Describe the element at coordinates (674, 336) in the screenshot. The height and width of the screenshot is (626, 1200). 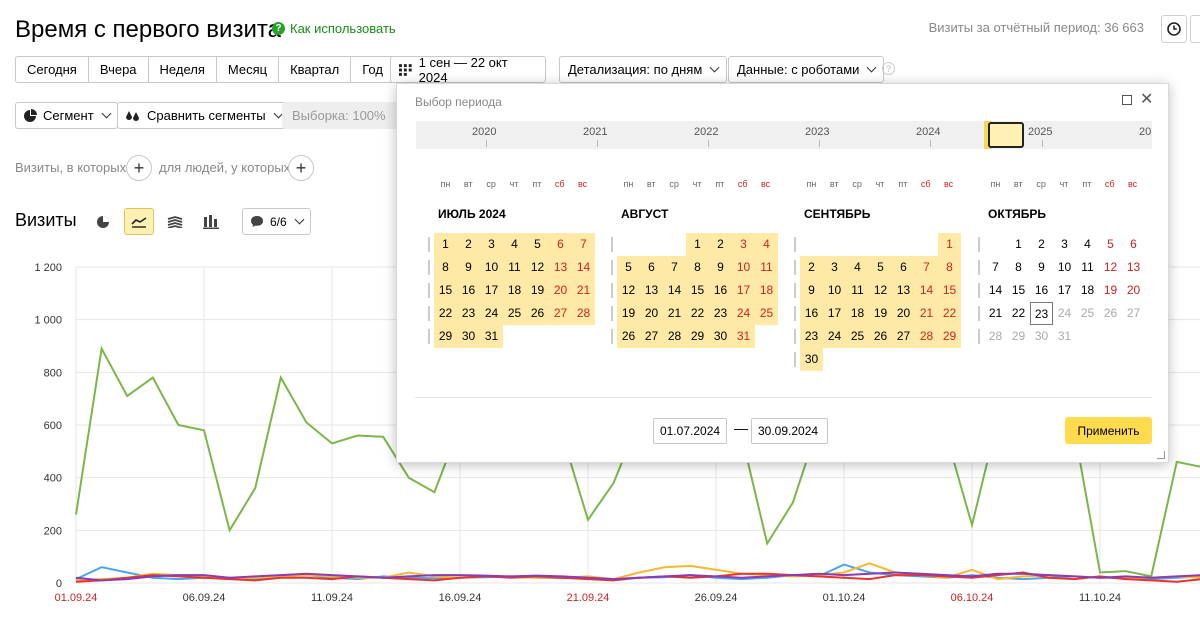
I see `calendar-day: 28` at that location.